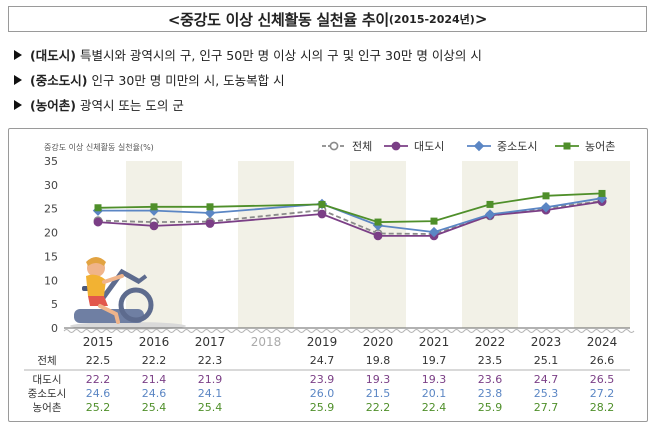  I want to click on table-row-header: 농어촌, so click(47, 408).